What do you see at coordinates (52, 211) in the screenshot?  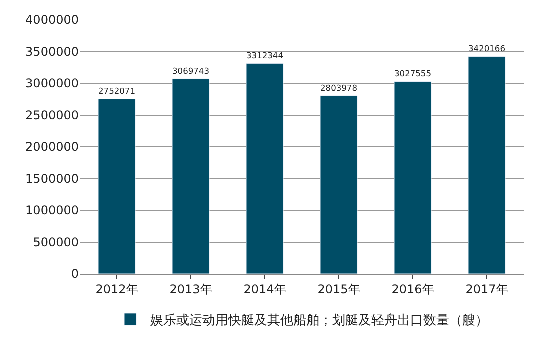 I see `y-tick-label: 1000000` at bounding box center [52, 211].